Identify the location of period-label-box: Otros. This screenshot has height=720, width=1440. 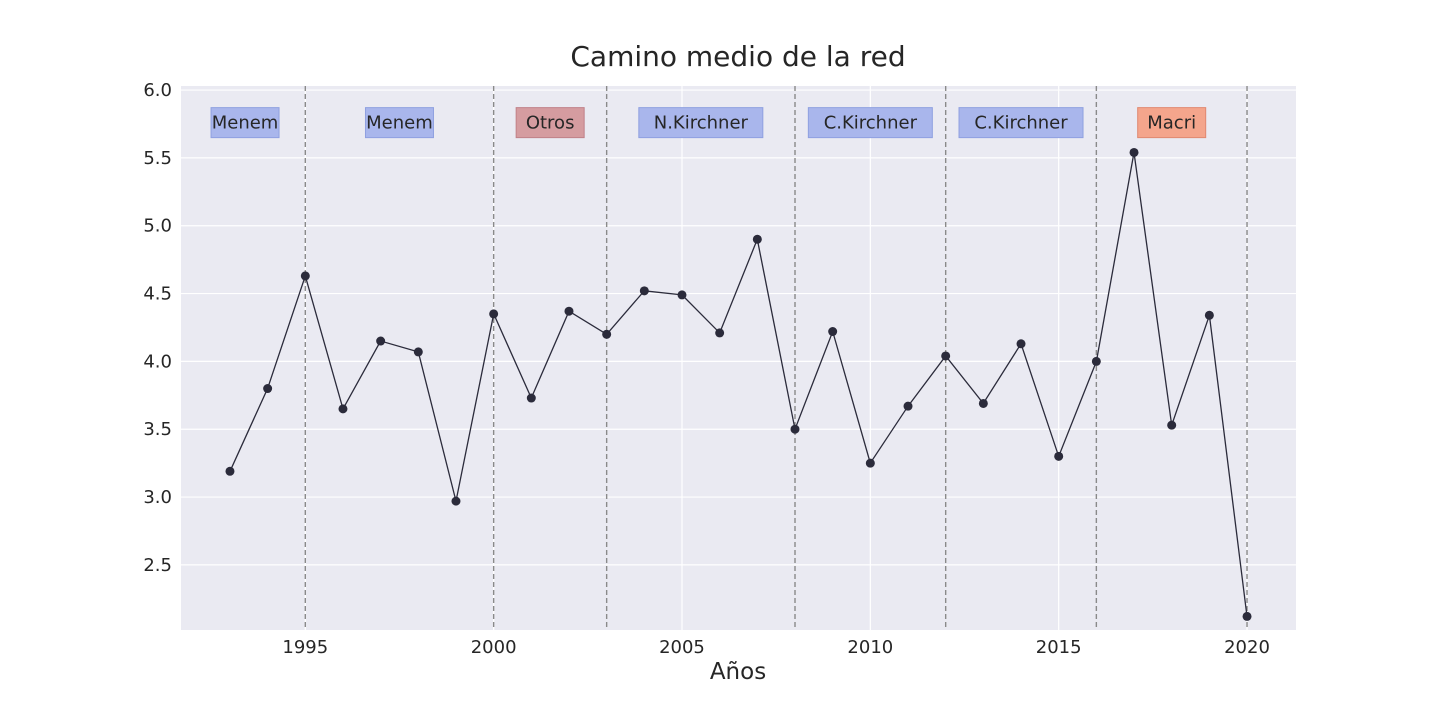
(550, 123).